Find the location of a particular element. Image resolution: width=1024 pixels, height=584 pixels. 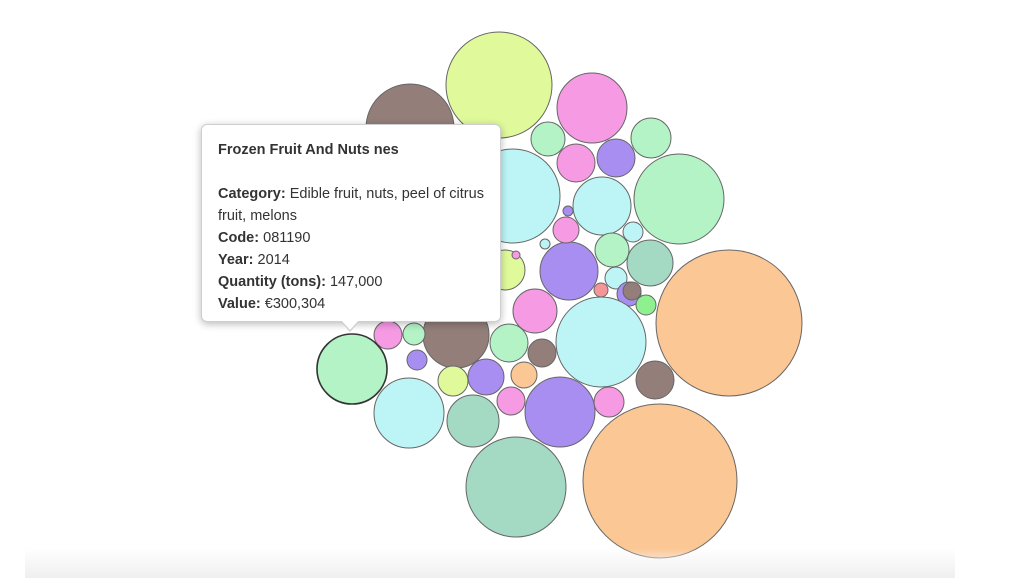

tooltip-value-row: Value: €300,304 is located at coordinates (351, 304).